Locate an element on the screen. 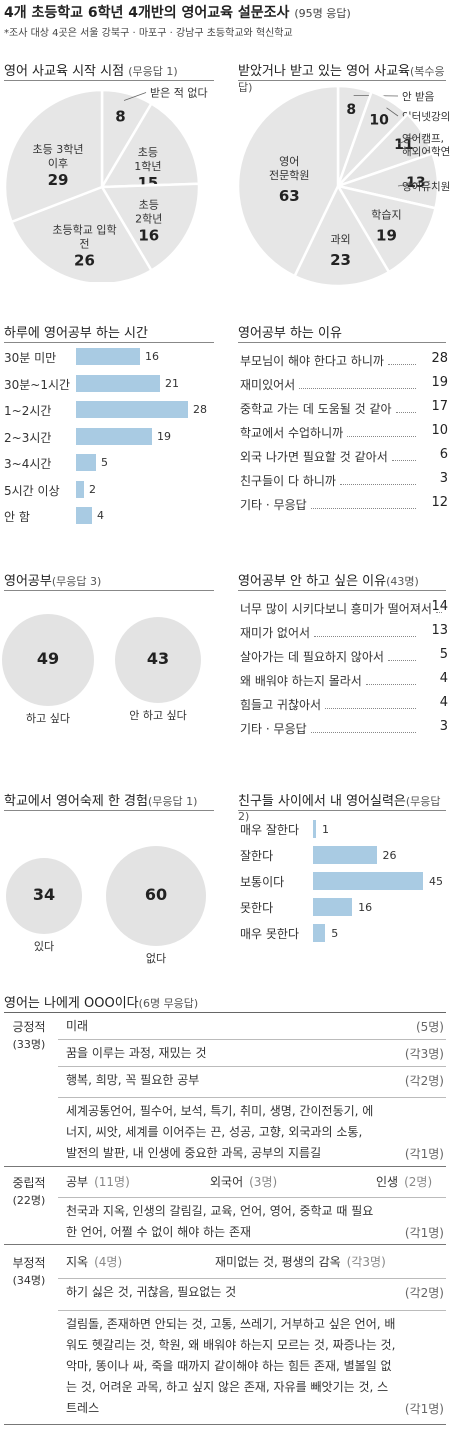 Image resolution: width=450 pixels, height=1432 pixels. survey-title: 영어는 나에게 OOO이다(6명 무응답) is located at coordinates (101, 1001).